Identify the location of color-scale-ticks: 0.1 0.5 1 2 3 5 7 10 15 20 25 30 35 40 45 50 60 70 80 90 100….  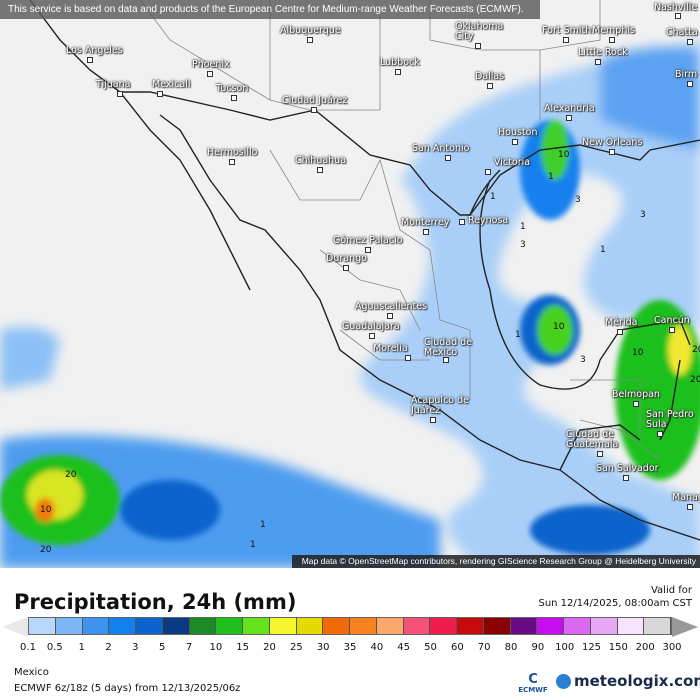
(350, 649).